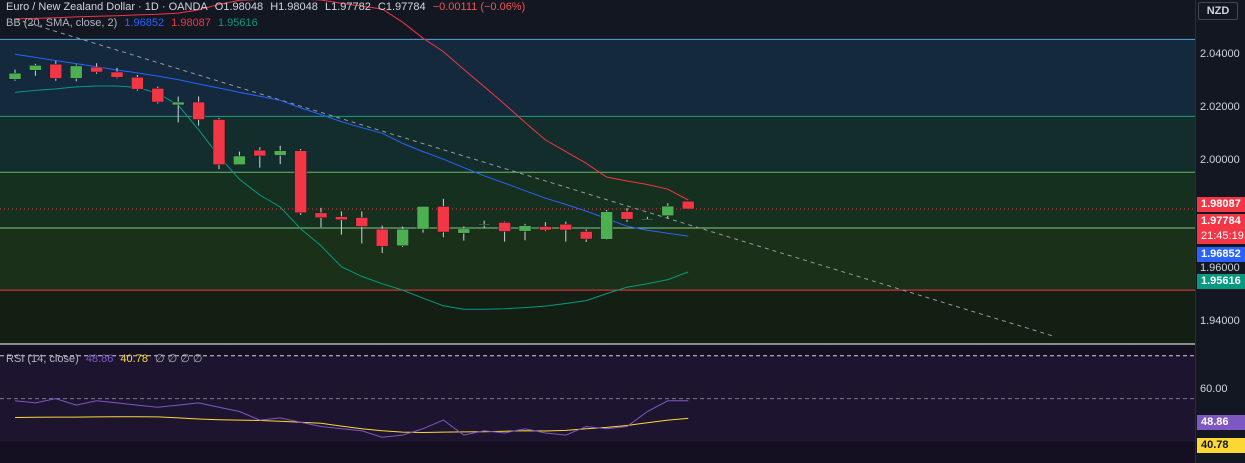  I want to click on low-value: L1.97782, so click(347, 7).